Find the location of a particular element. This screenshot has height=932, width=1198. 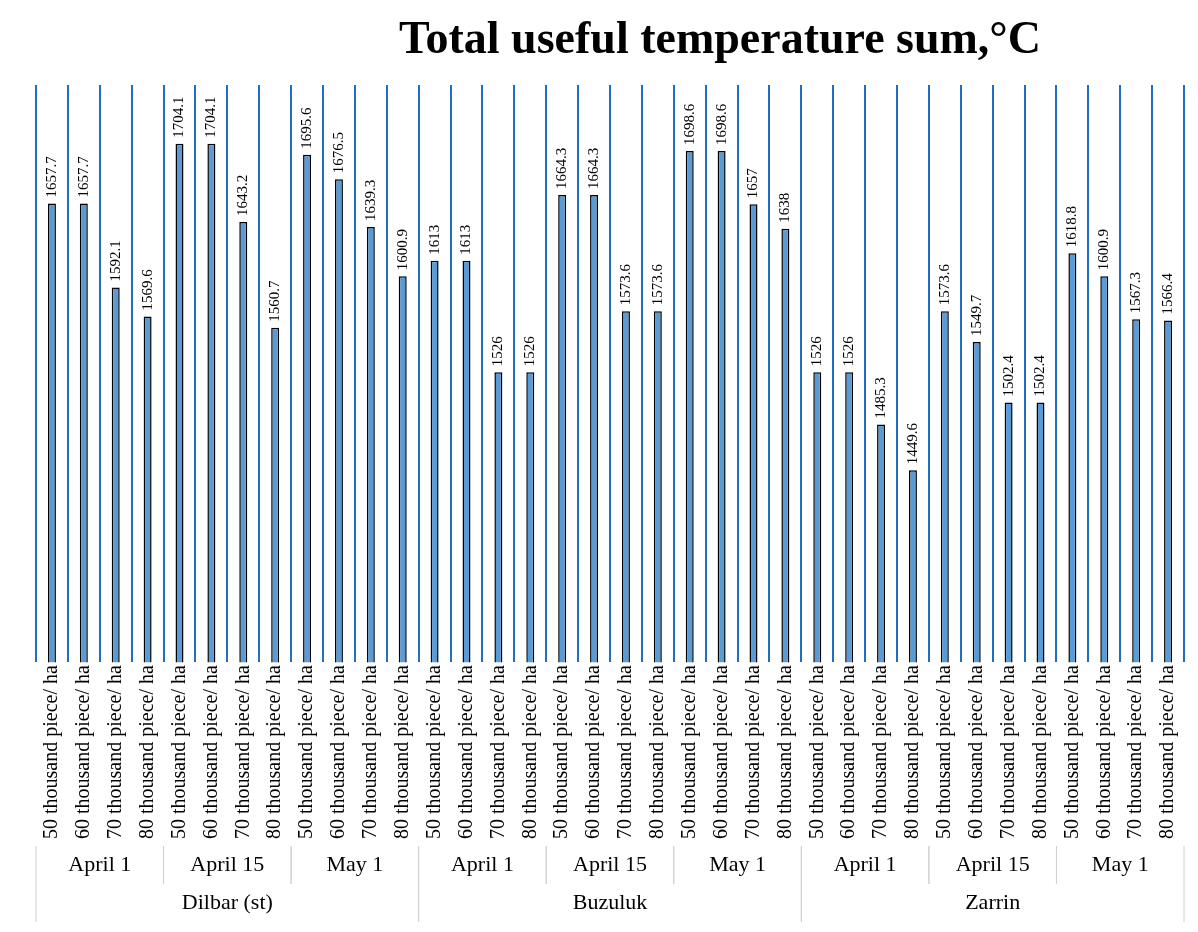

data-label: 1618.8 is located at coordinates (1071, 227).